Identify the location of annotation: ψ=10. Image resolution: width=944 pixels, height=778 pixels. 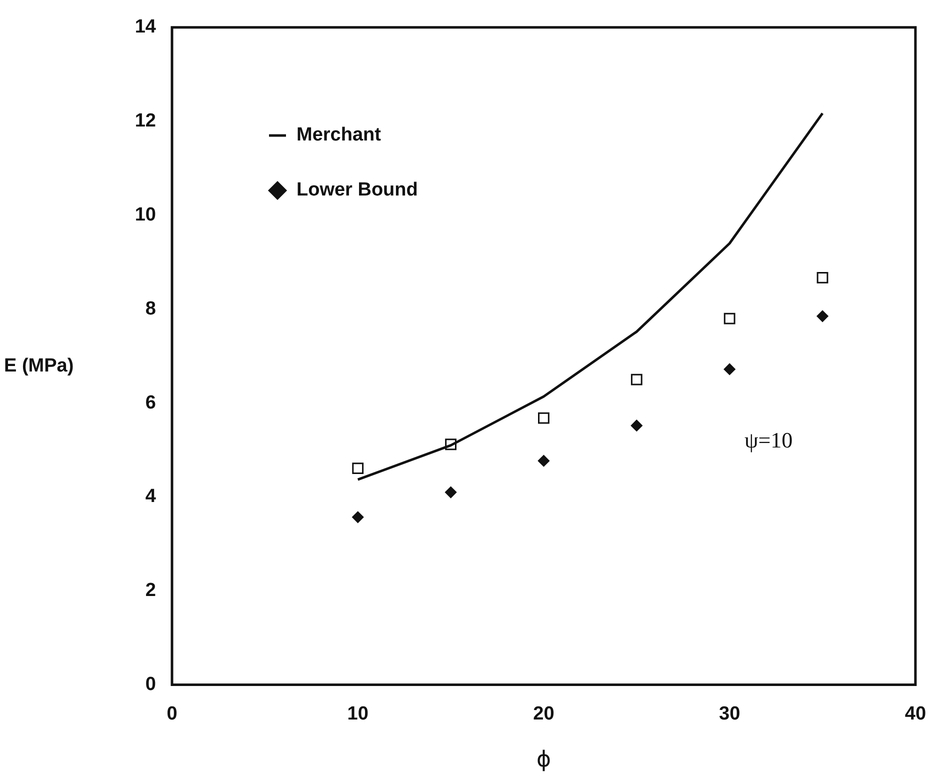
(768, 439).